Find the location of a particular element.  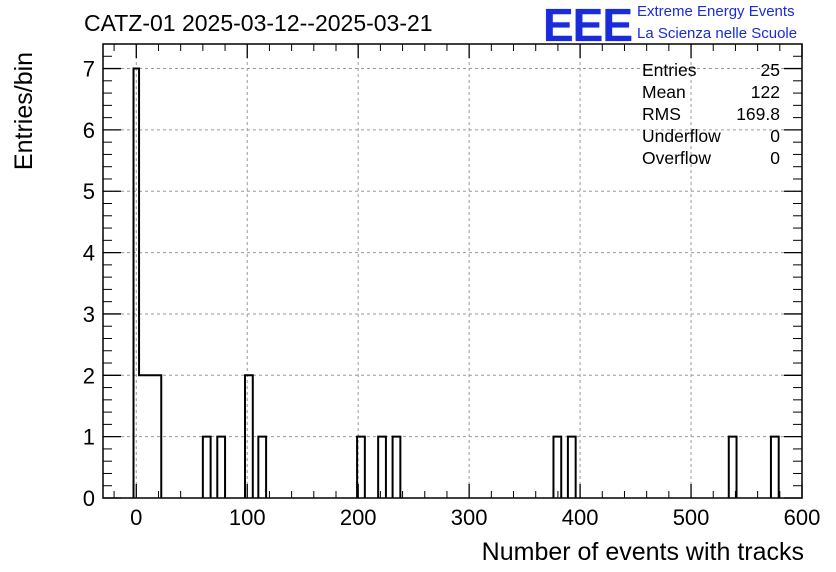

y-tick-label: 7 is located at coordinates (89, 69).